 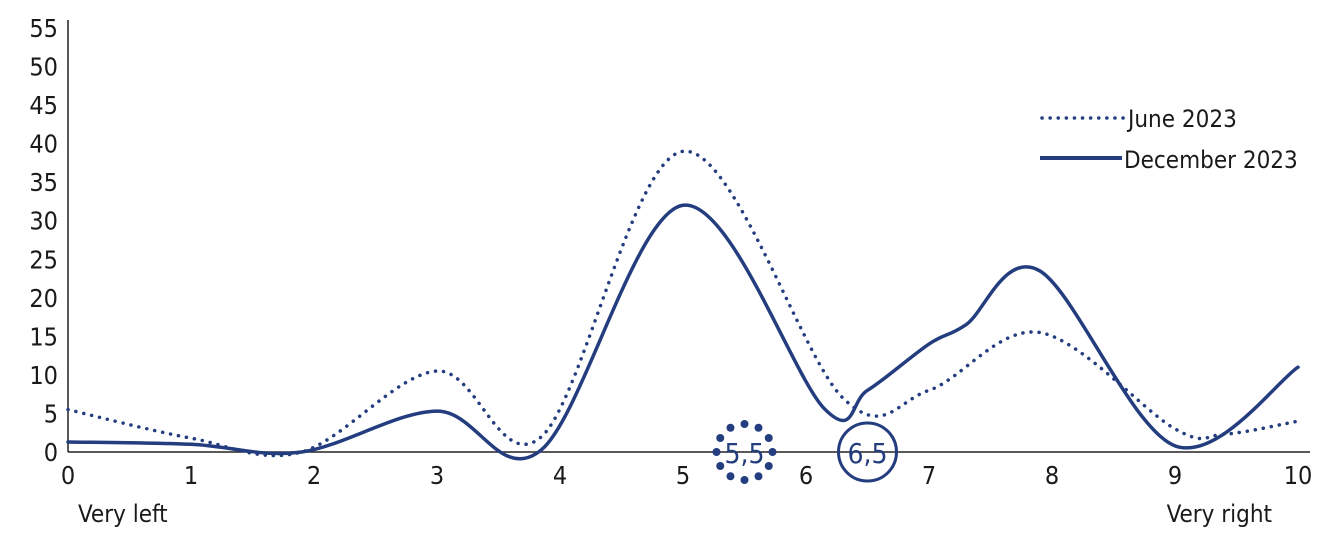 I want to click on x-tick-label: 5, so click(x=683, y=475).